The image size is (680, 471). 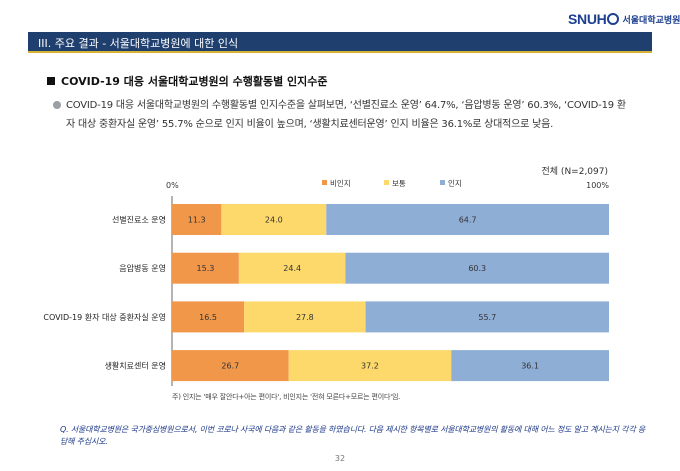 I want to click on data-label: 26.7, so click(x=230, y=366).